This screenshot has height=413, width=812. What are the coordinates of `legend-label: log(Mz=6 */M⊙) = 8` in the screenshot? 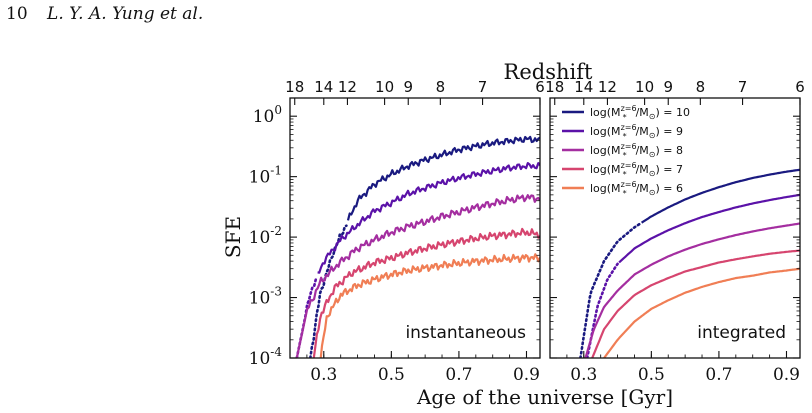 It's located at (636, 151).